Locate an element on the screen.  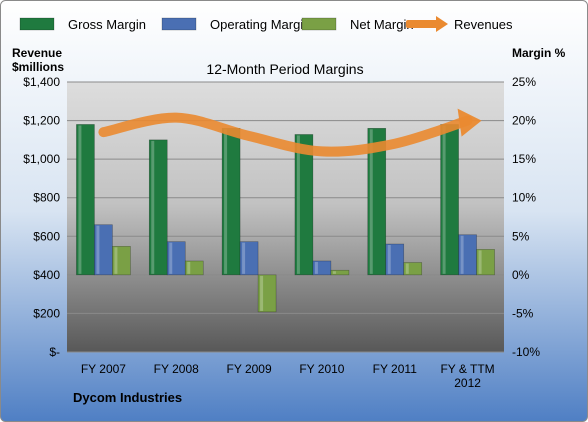
right-tick-label: 25% is located at coordinates (524, 82).